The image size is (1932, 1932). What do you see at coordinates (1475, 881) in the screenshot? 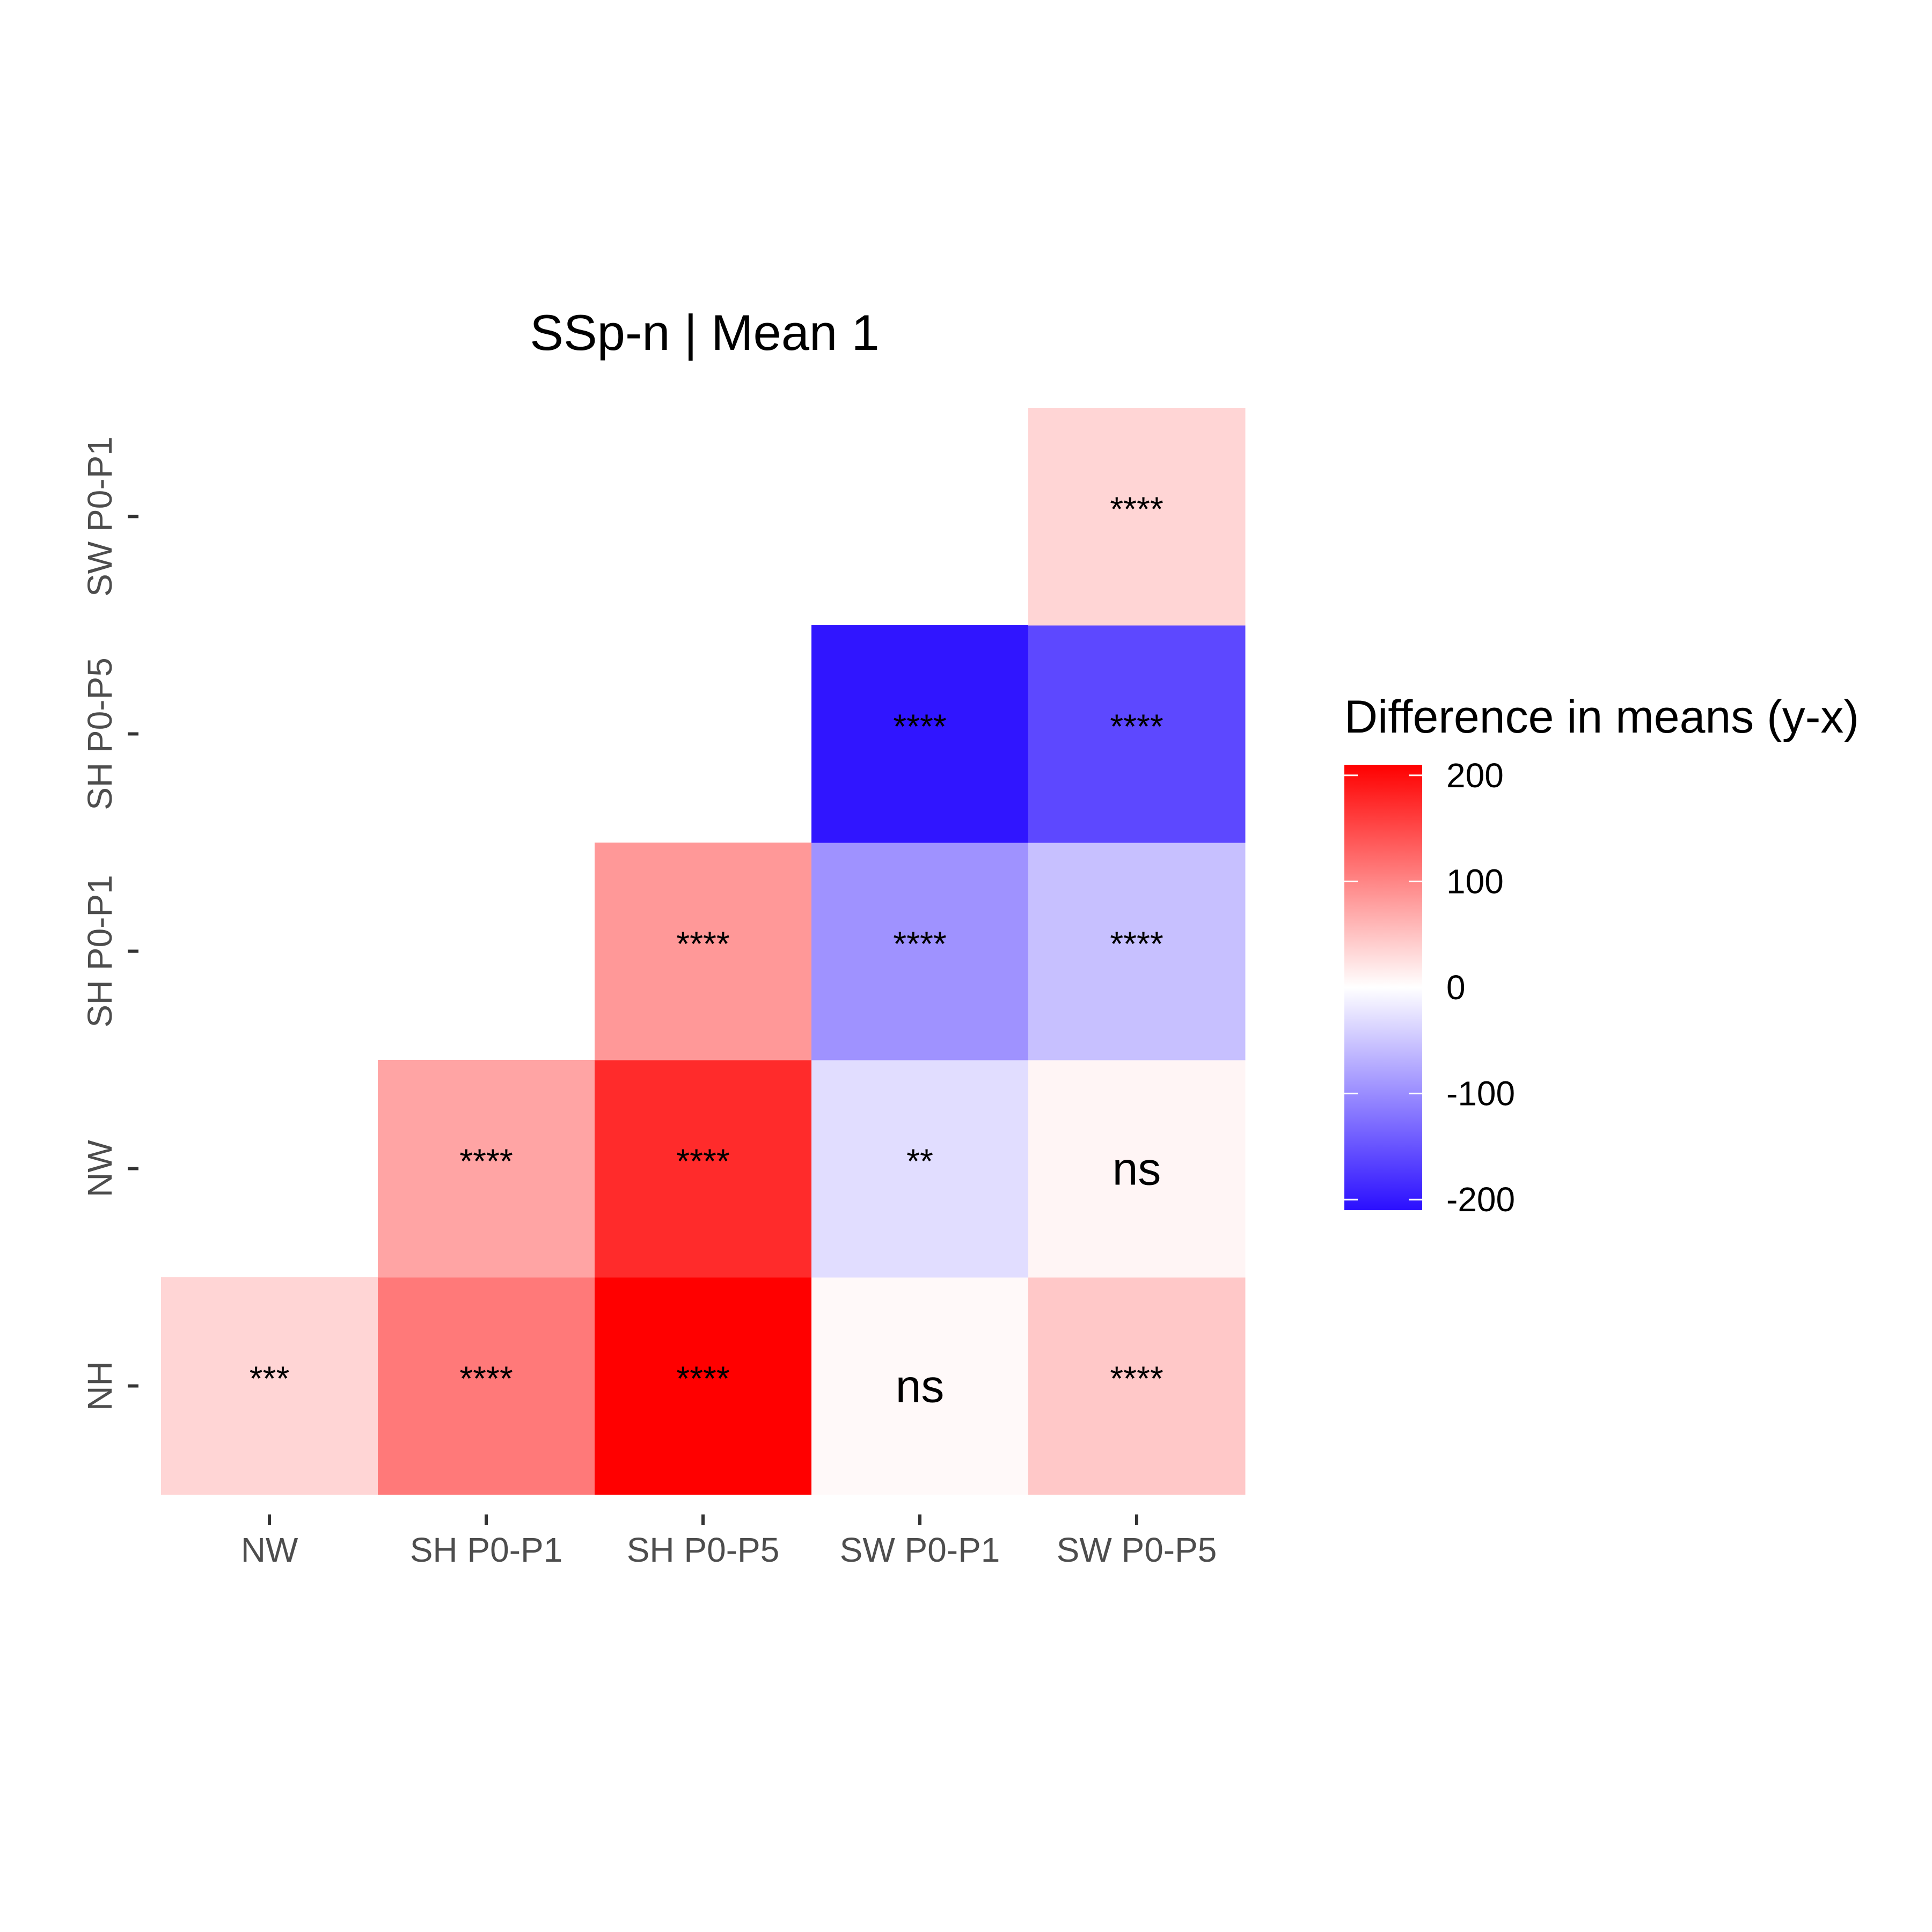
I see `legend-tick-label: 100` at bounding box center [1475, 881].